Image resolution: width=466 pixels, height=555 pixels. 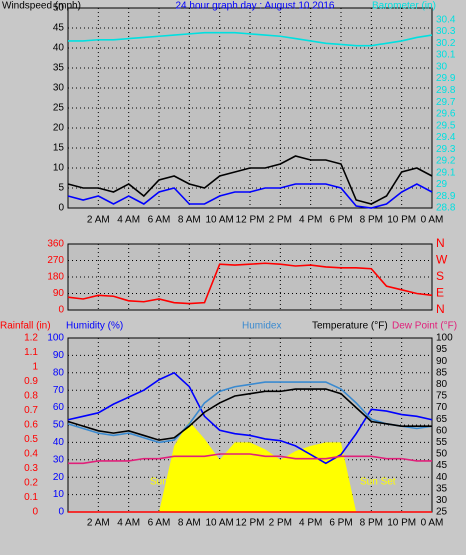 I want to click on y2-tick-label: 28.8, so click(x=446, y=208).